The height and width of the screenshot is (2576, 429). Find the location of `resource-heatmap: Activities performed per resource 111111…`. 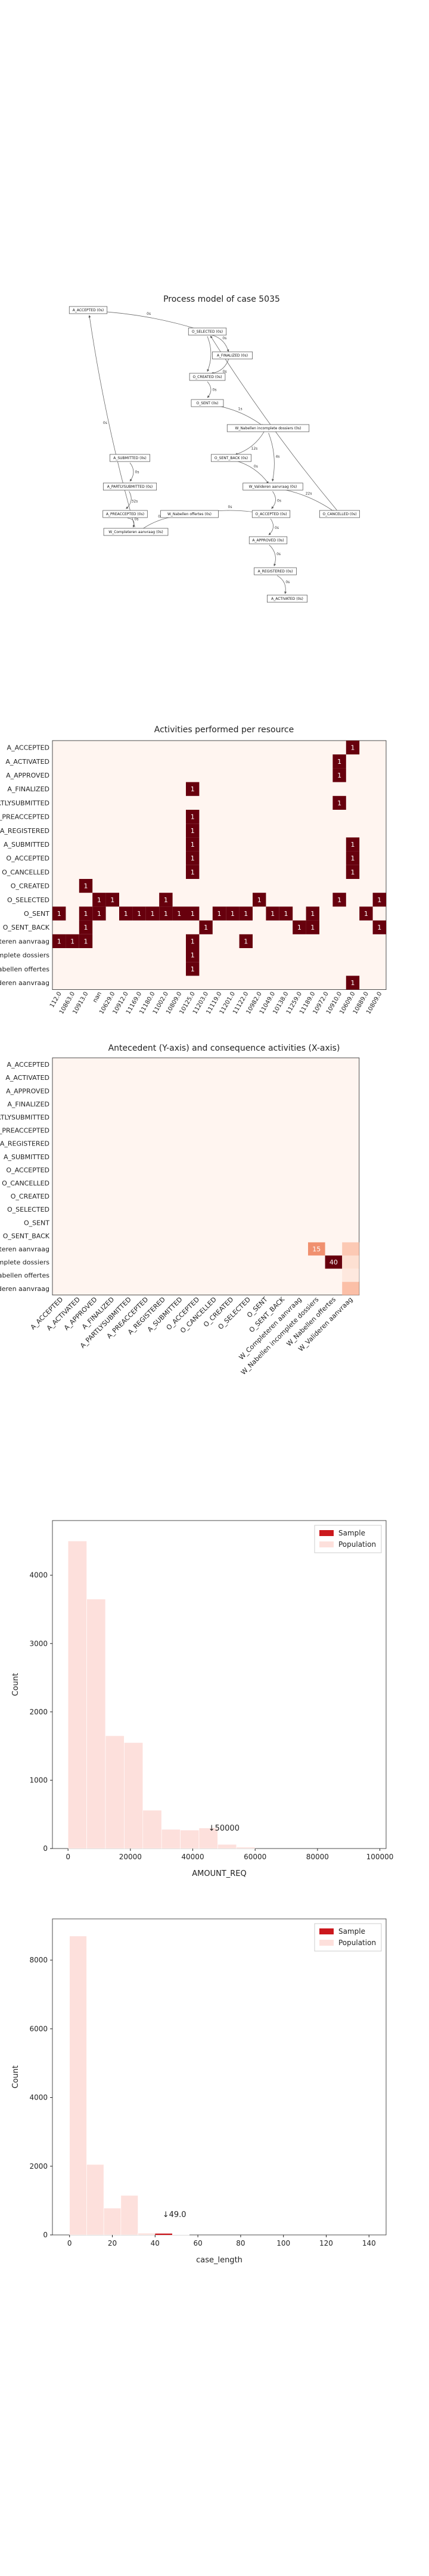

resource-heatmap: Activities performed per resource 111111… is located at coordinates (193, 870).